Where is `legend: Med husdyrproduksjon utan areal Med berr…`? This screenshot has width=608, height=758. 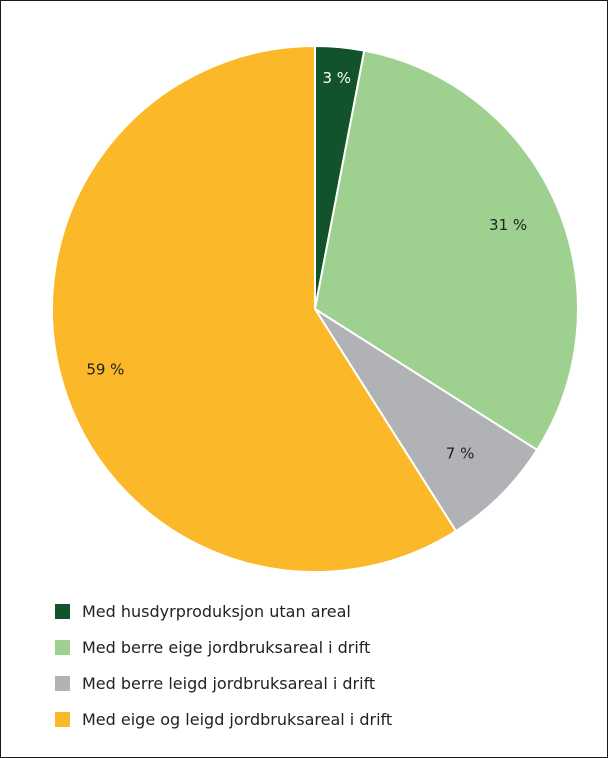
legend: Med husdyrproduksjon utan areal Med berr… is located at coordinates (223, 665).